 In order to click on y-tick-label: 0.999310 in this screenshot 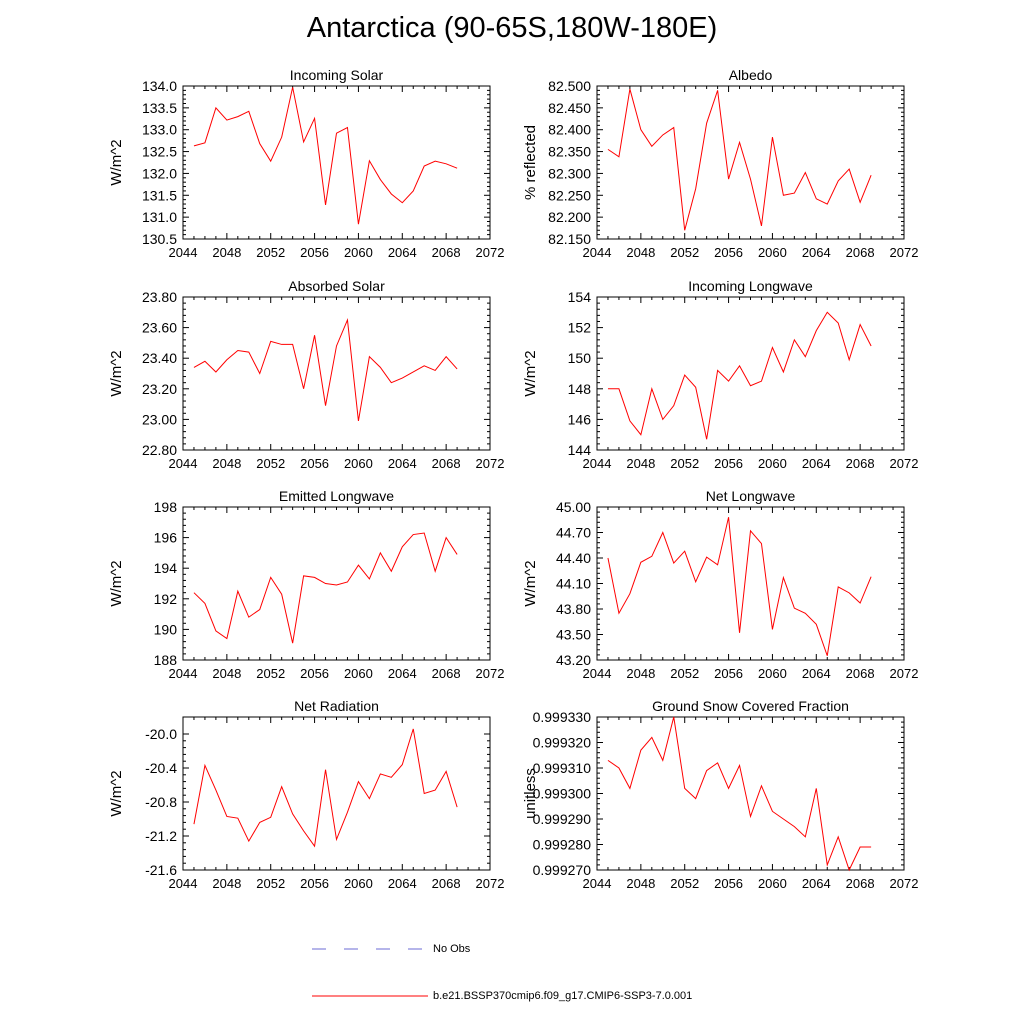, I will do `click(562, 768)`.